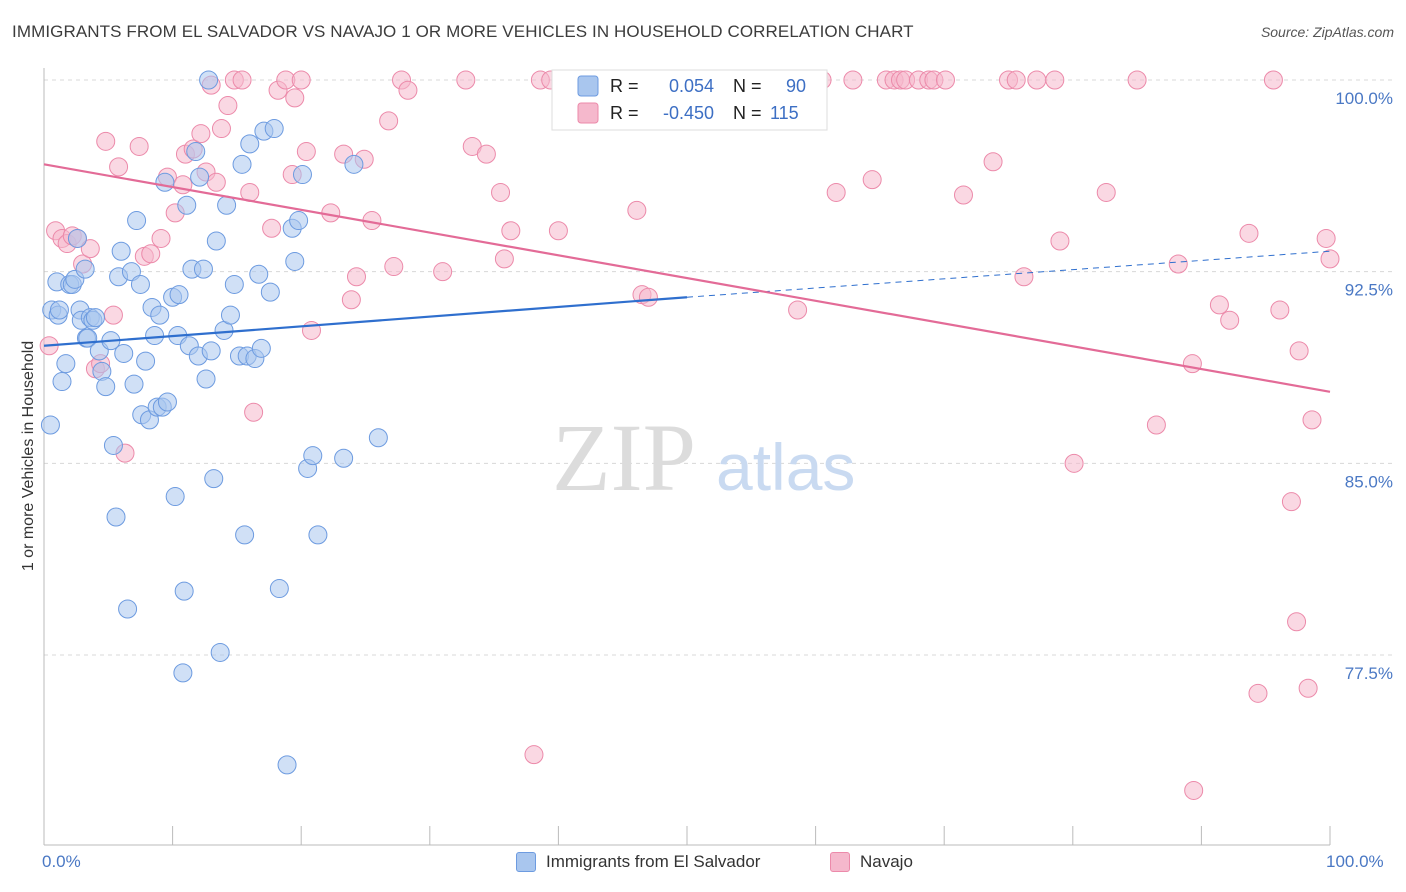 The width and height of the screenshot is (1406, 892). Describe the element at coordinates (840, 862) in the screenshot. I see `legend-swatch-pink` at that location.